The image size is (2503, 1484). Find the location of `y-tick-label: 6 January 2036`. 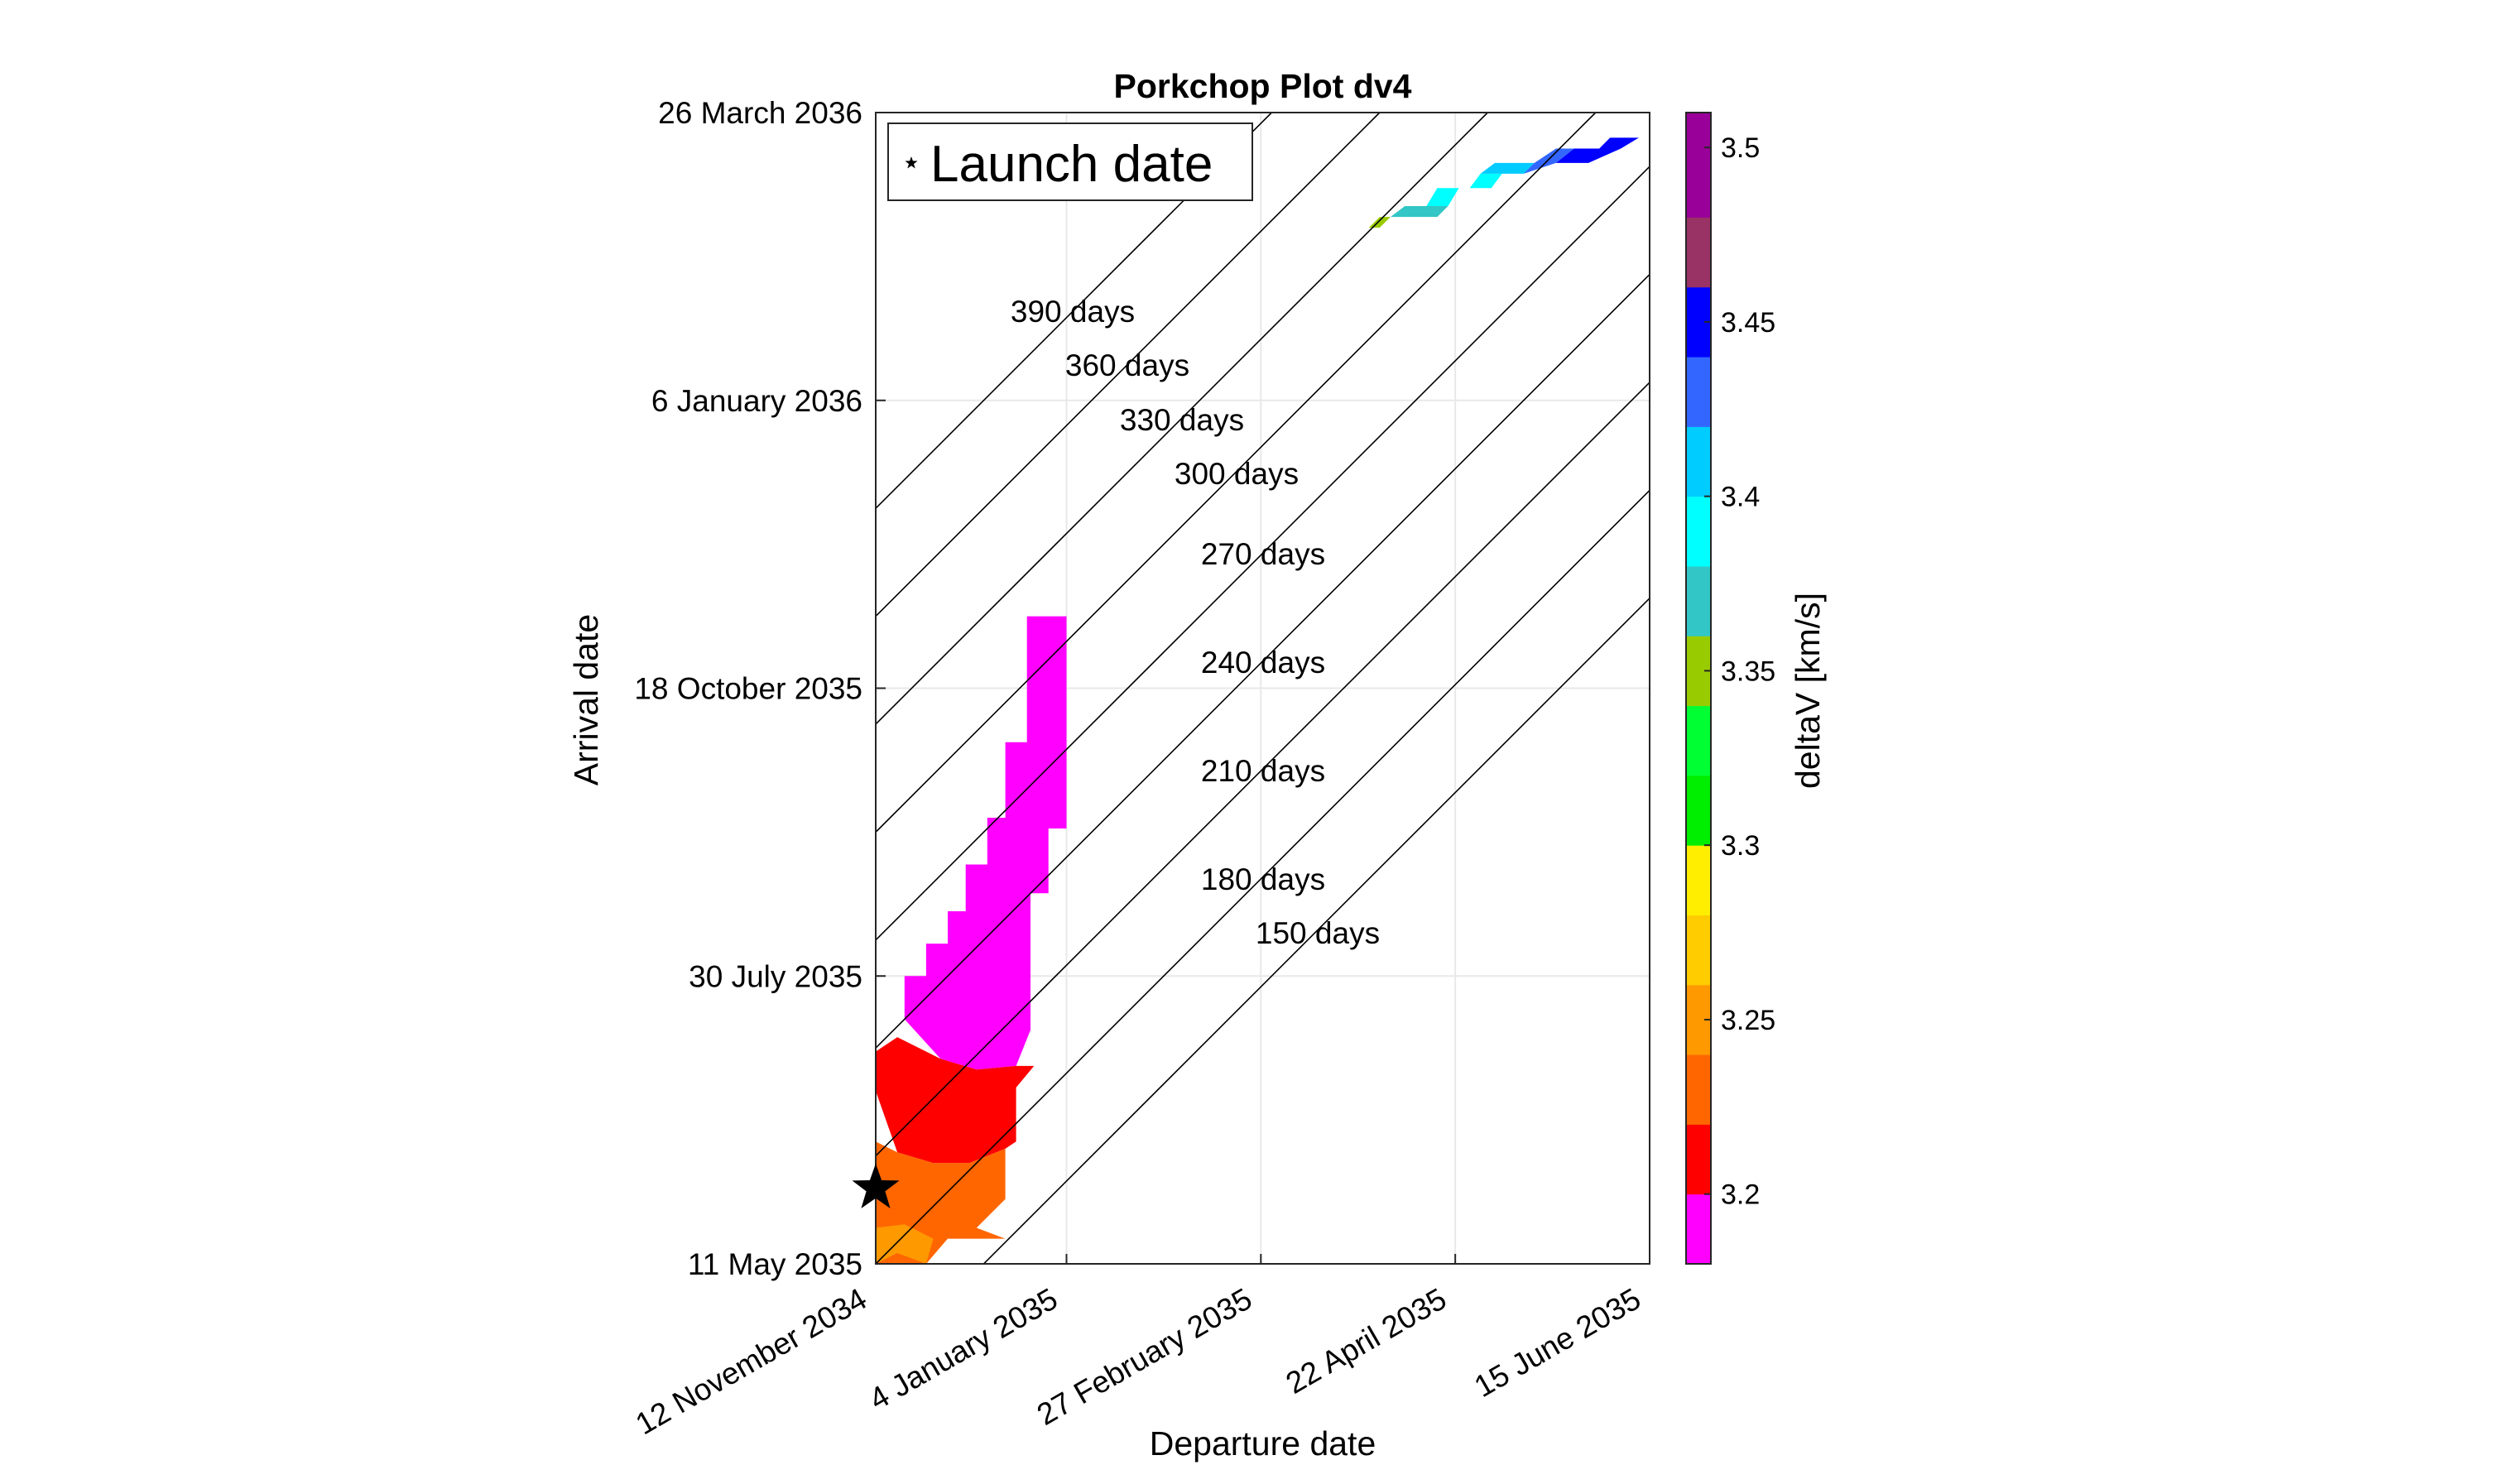

y-tick-label: 6 January 2036 is located at coordinates (756, 401).